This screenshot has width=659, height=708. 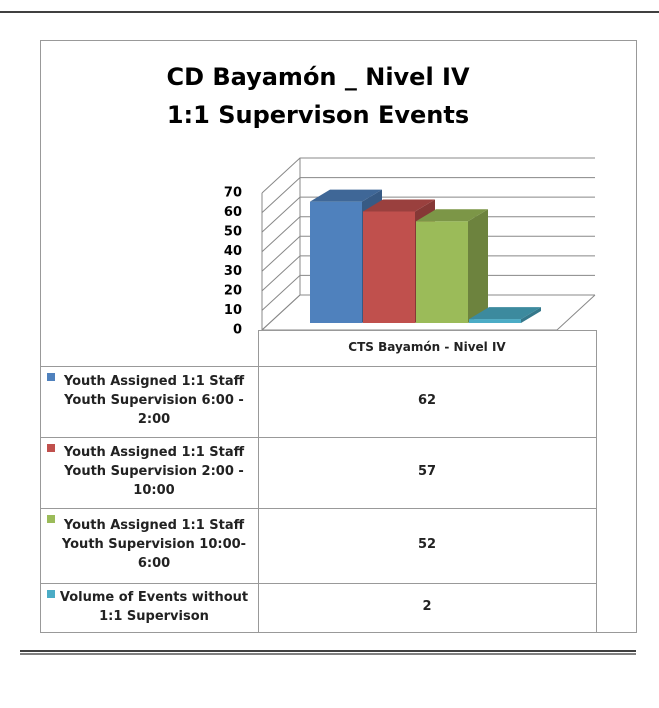 I want to click on data-label: 52, so click(x=427, y=545).